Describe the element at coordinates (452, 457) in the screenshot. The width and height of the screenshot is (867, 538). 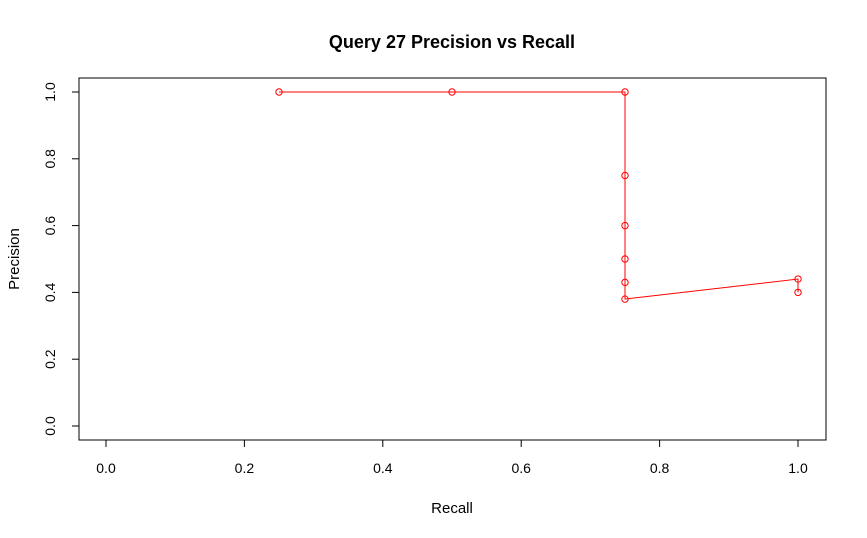
I see `x-axis: 0.0 0.2 0.4 0.6 0.8 1.0` at that location.